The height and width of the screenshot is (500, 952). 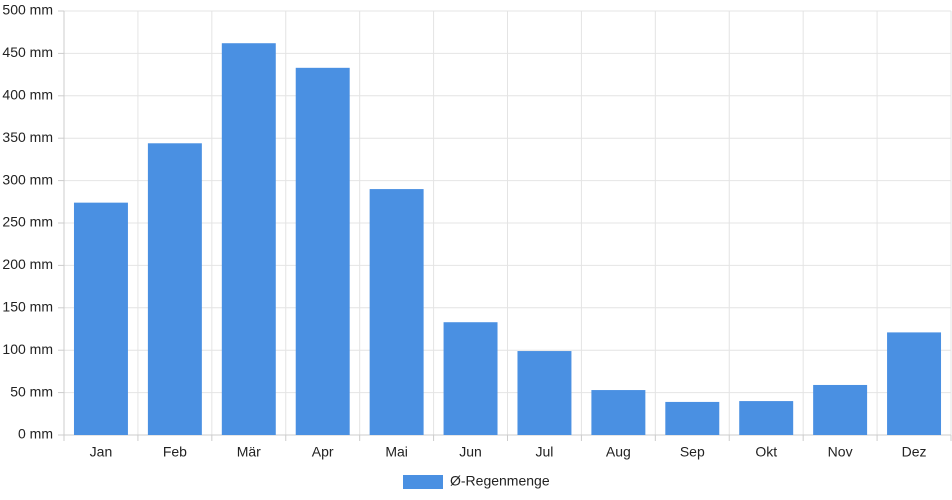 I want to click on x-tick-label: Feb, so click(x=175, y=452).